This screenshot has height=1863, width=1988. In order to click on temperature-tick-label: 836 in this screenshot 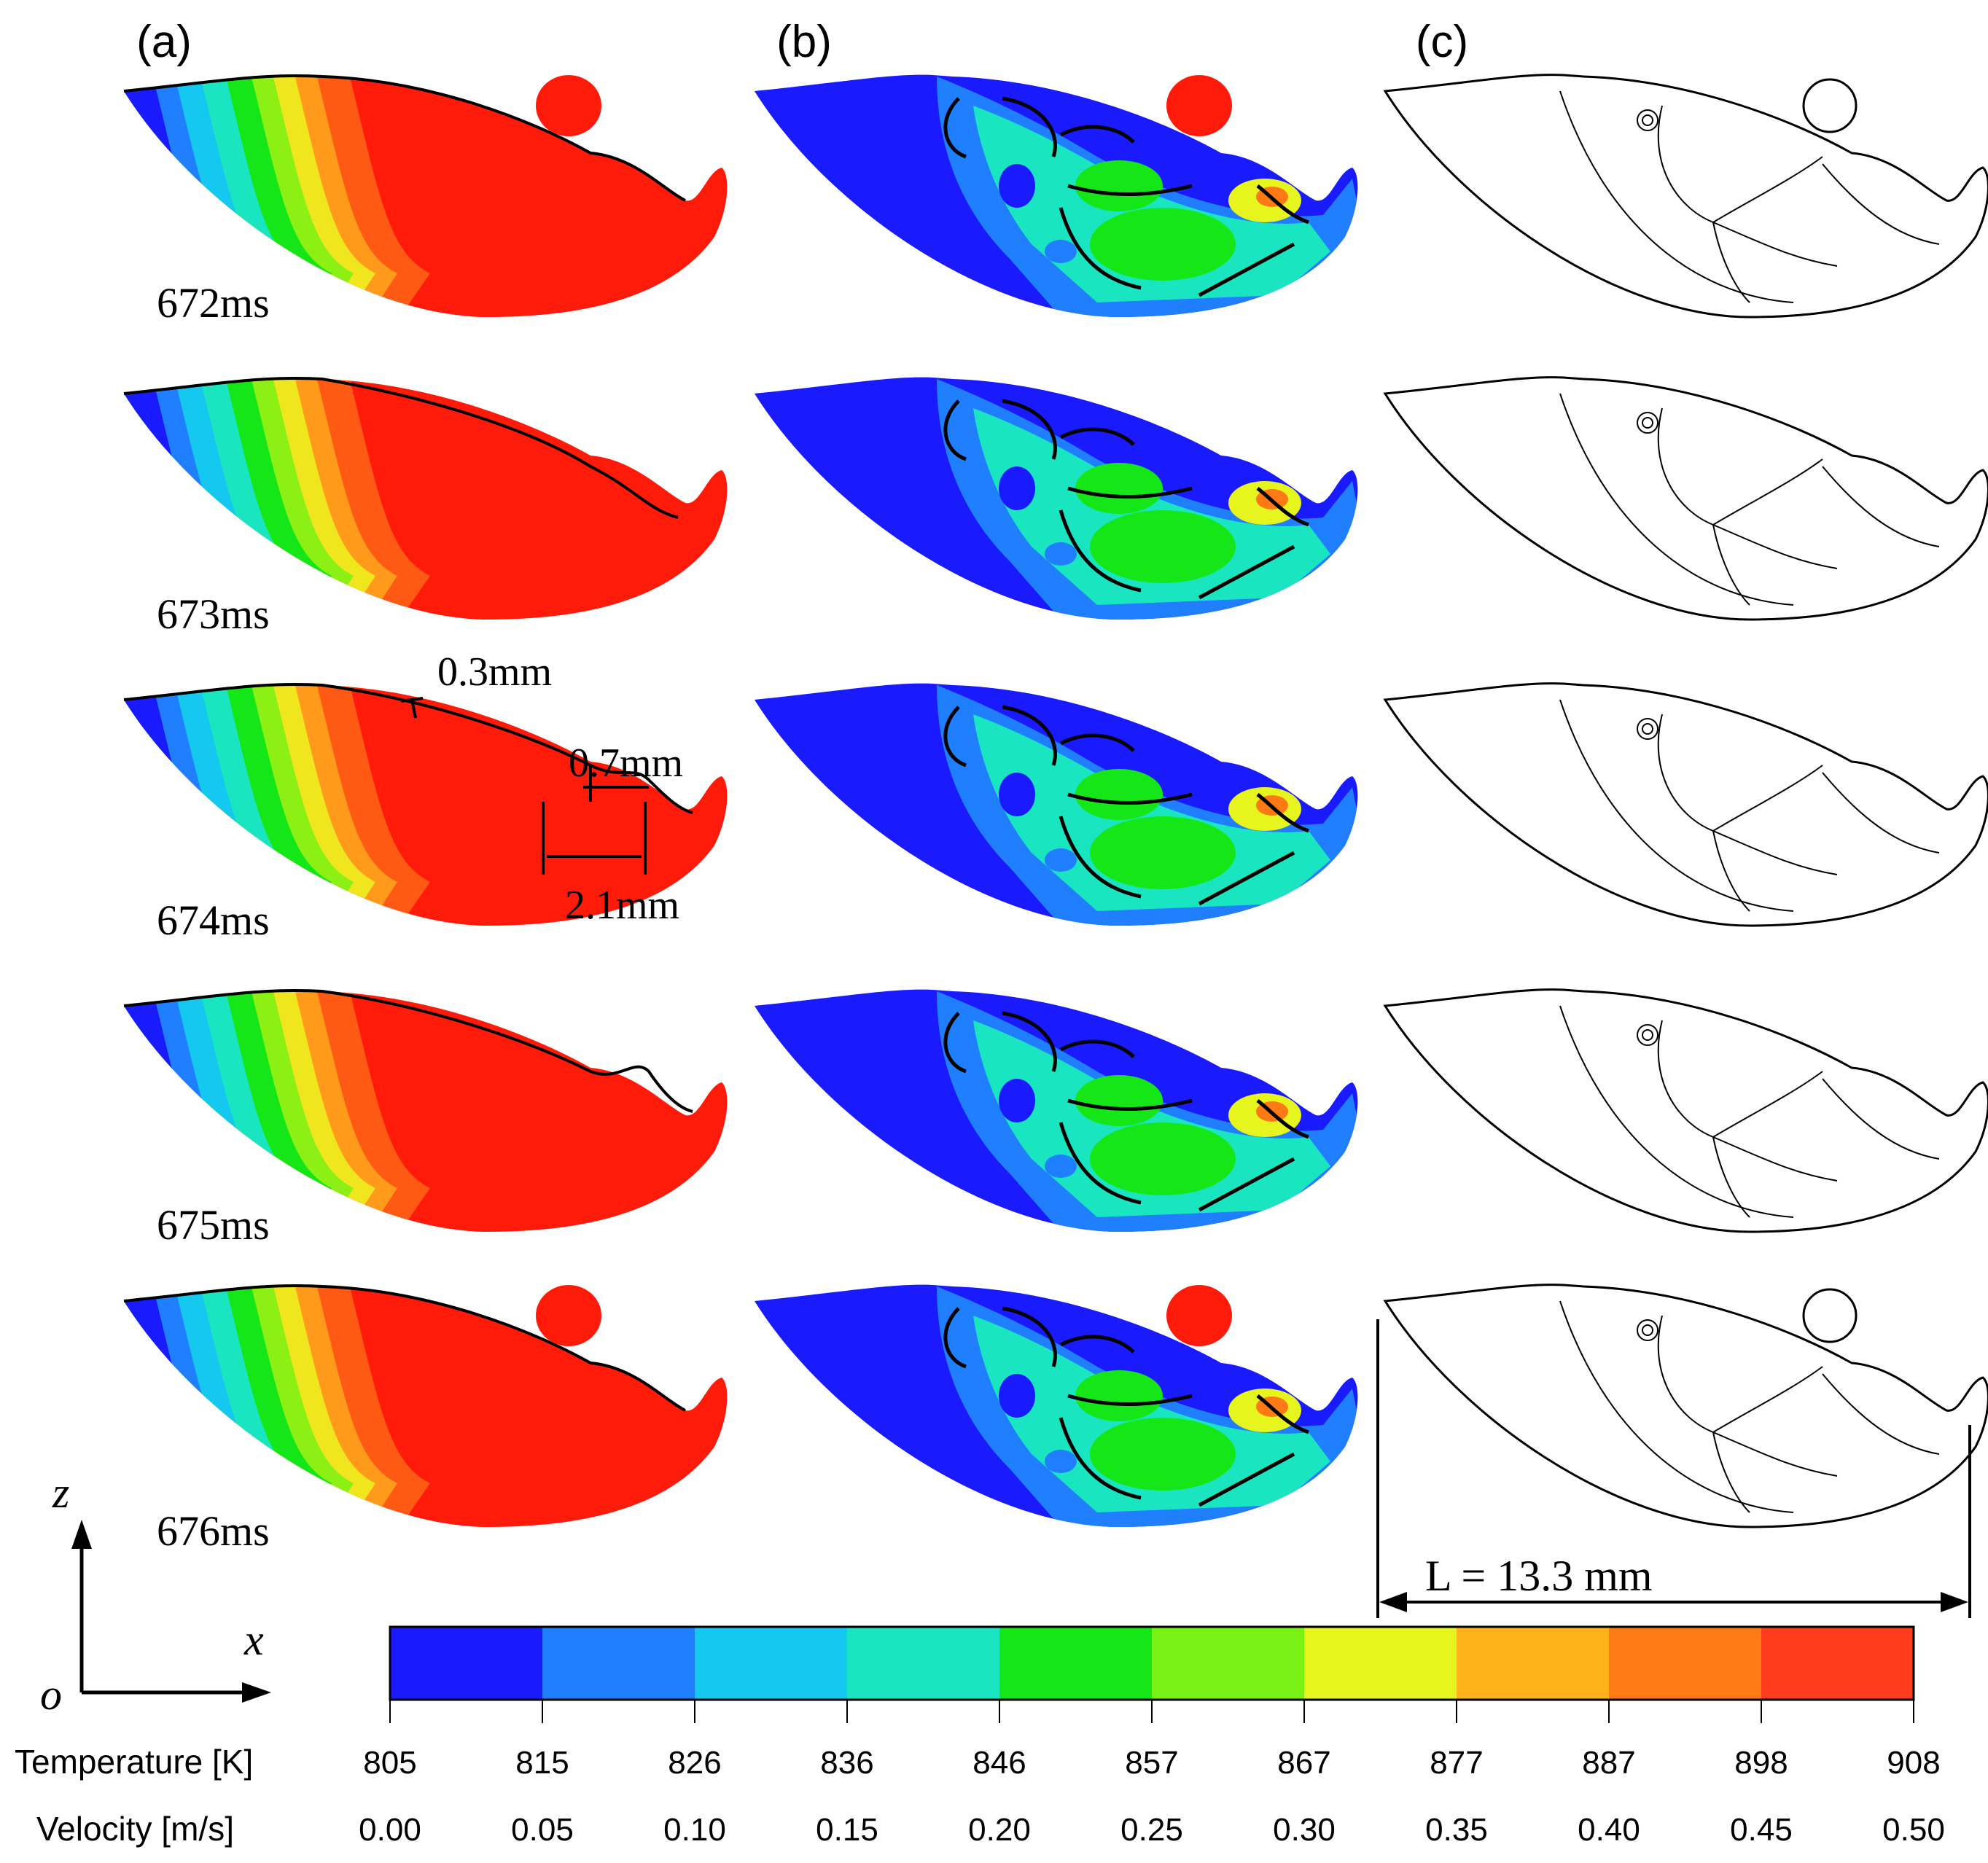, I will do `click(846, 1763)`.